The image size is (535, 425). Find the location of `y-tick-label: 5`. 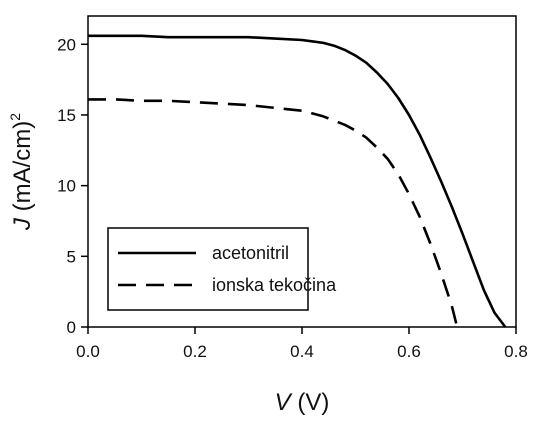

y-tick-label: 5 is located at coordinates (71, 256).